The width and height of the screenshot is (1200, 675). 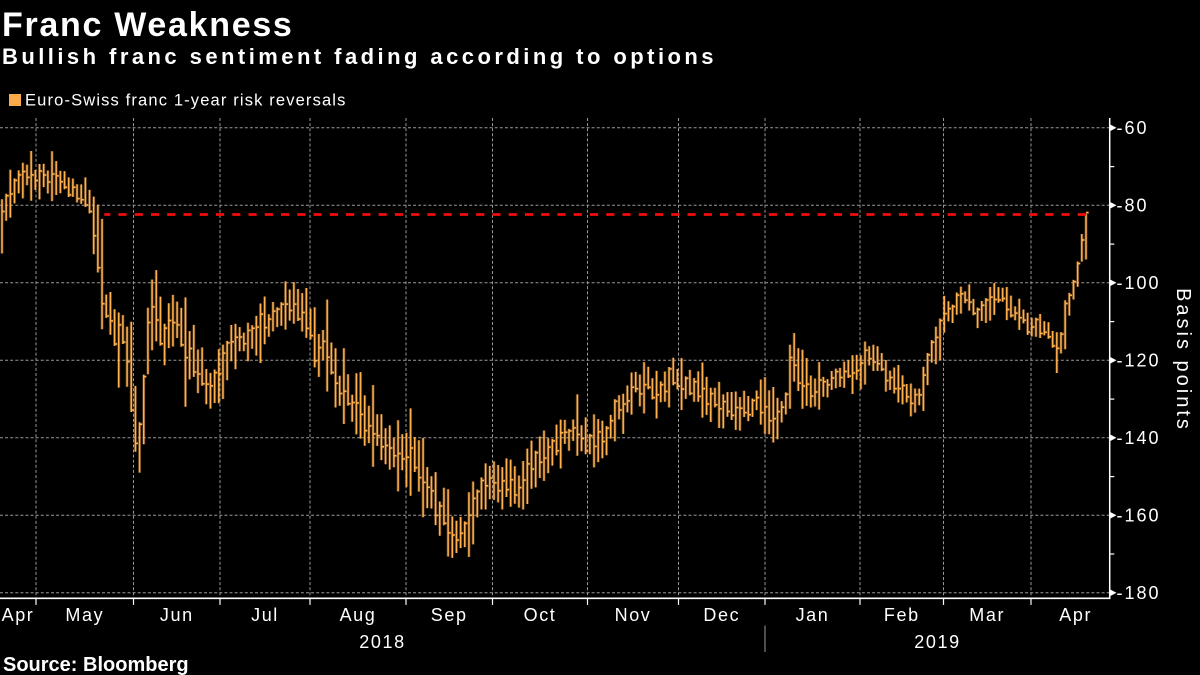 What do you see at coordinates (382, 642) in the screenshot?
I see `svg-text: 2018` at bounding box center [382, 642].